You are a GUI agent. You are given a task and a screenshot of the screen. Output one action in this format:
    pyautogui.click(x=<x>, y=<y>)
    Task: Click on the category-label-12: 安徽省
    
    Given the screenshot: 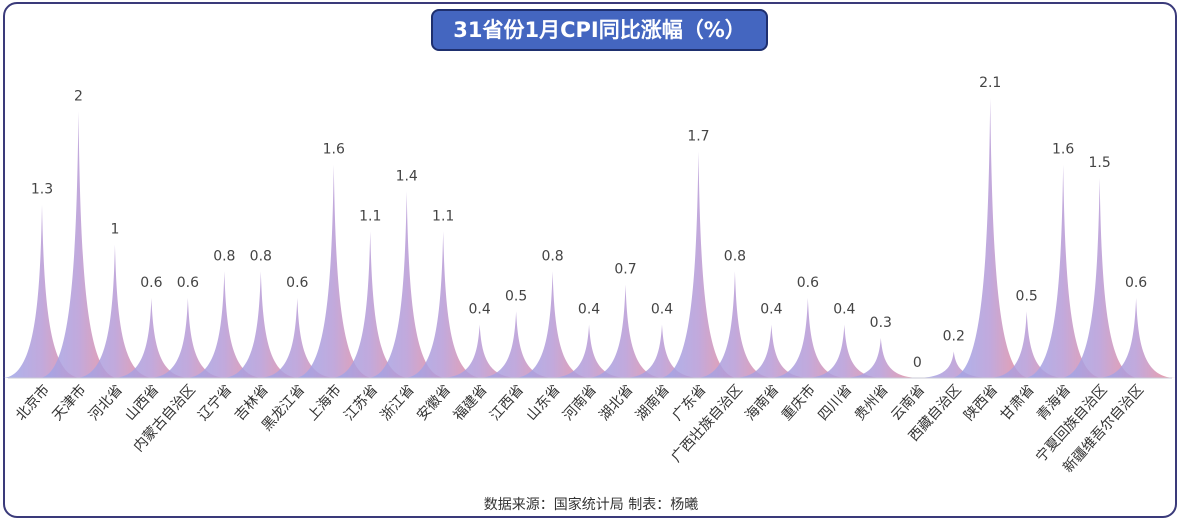 What is the action you would take?
    pyautogui.click(x=434, y=403)
    